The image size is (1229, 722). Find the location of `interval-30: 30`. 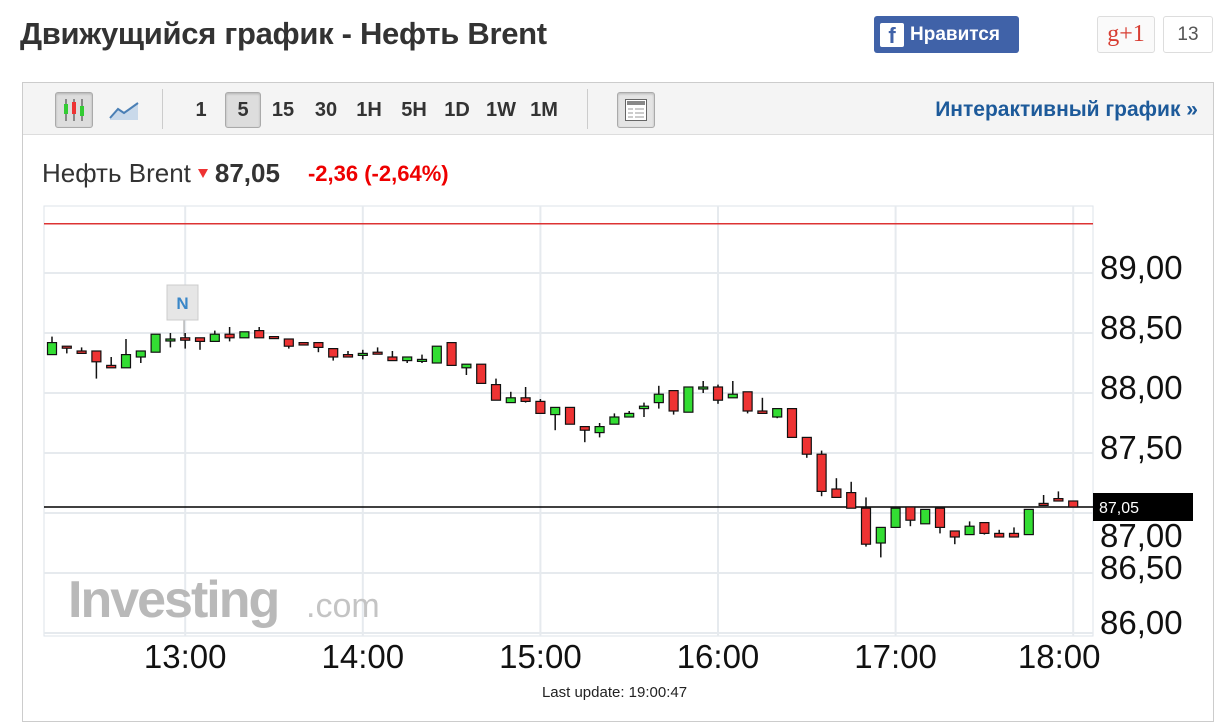

interval-30: 30 is located at coordinates (326, 109).